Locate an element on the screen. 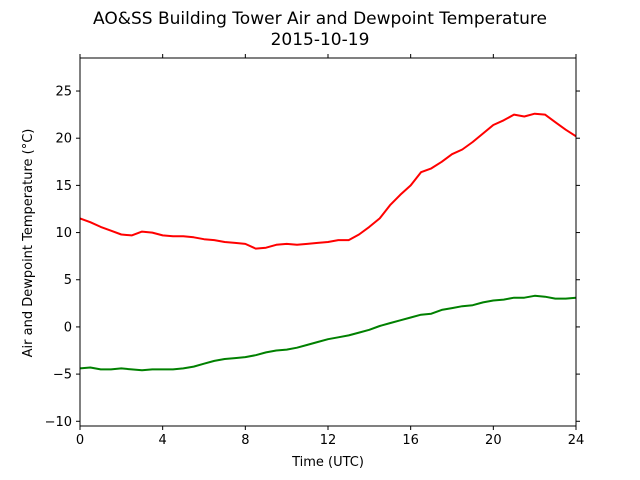 The width and height of the screenshot is (640, 480). x-tick-label: 12 is located at coordinates (328, 440).